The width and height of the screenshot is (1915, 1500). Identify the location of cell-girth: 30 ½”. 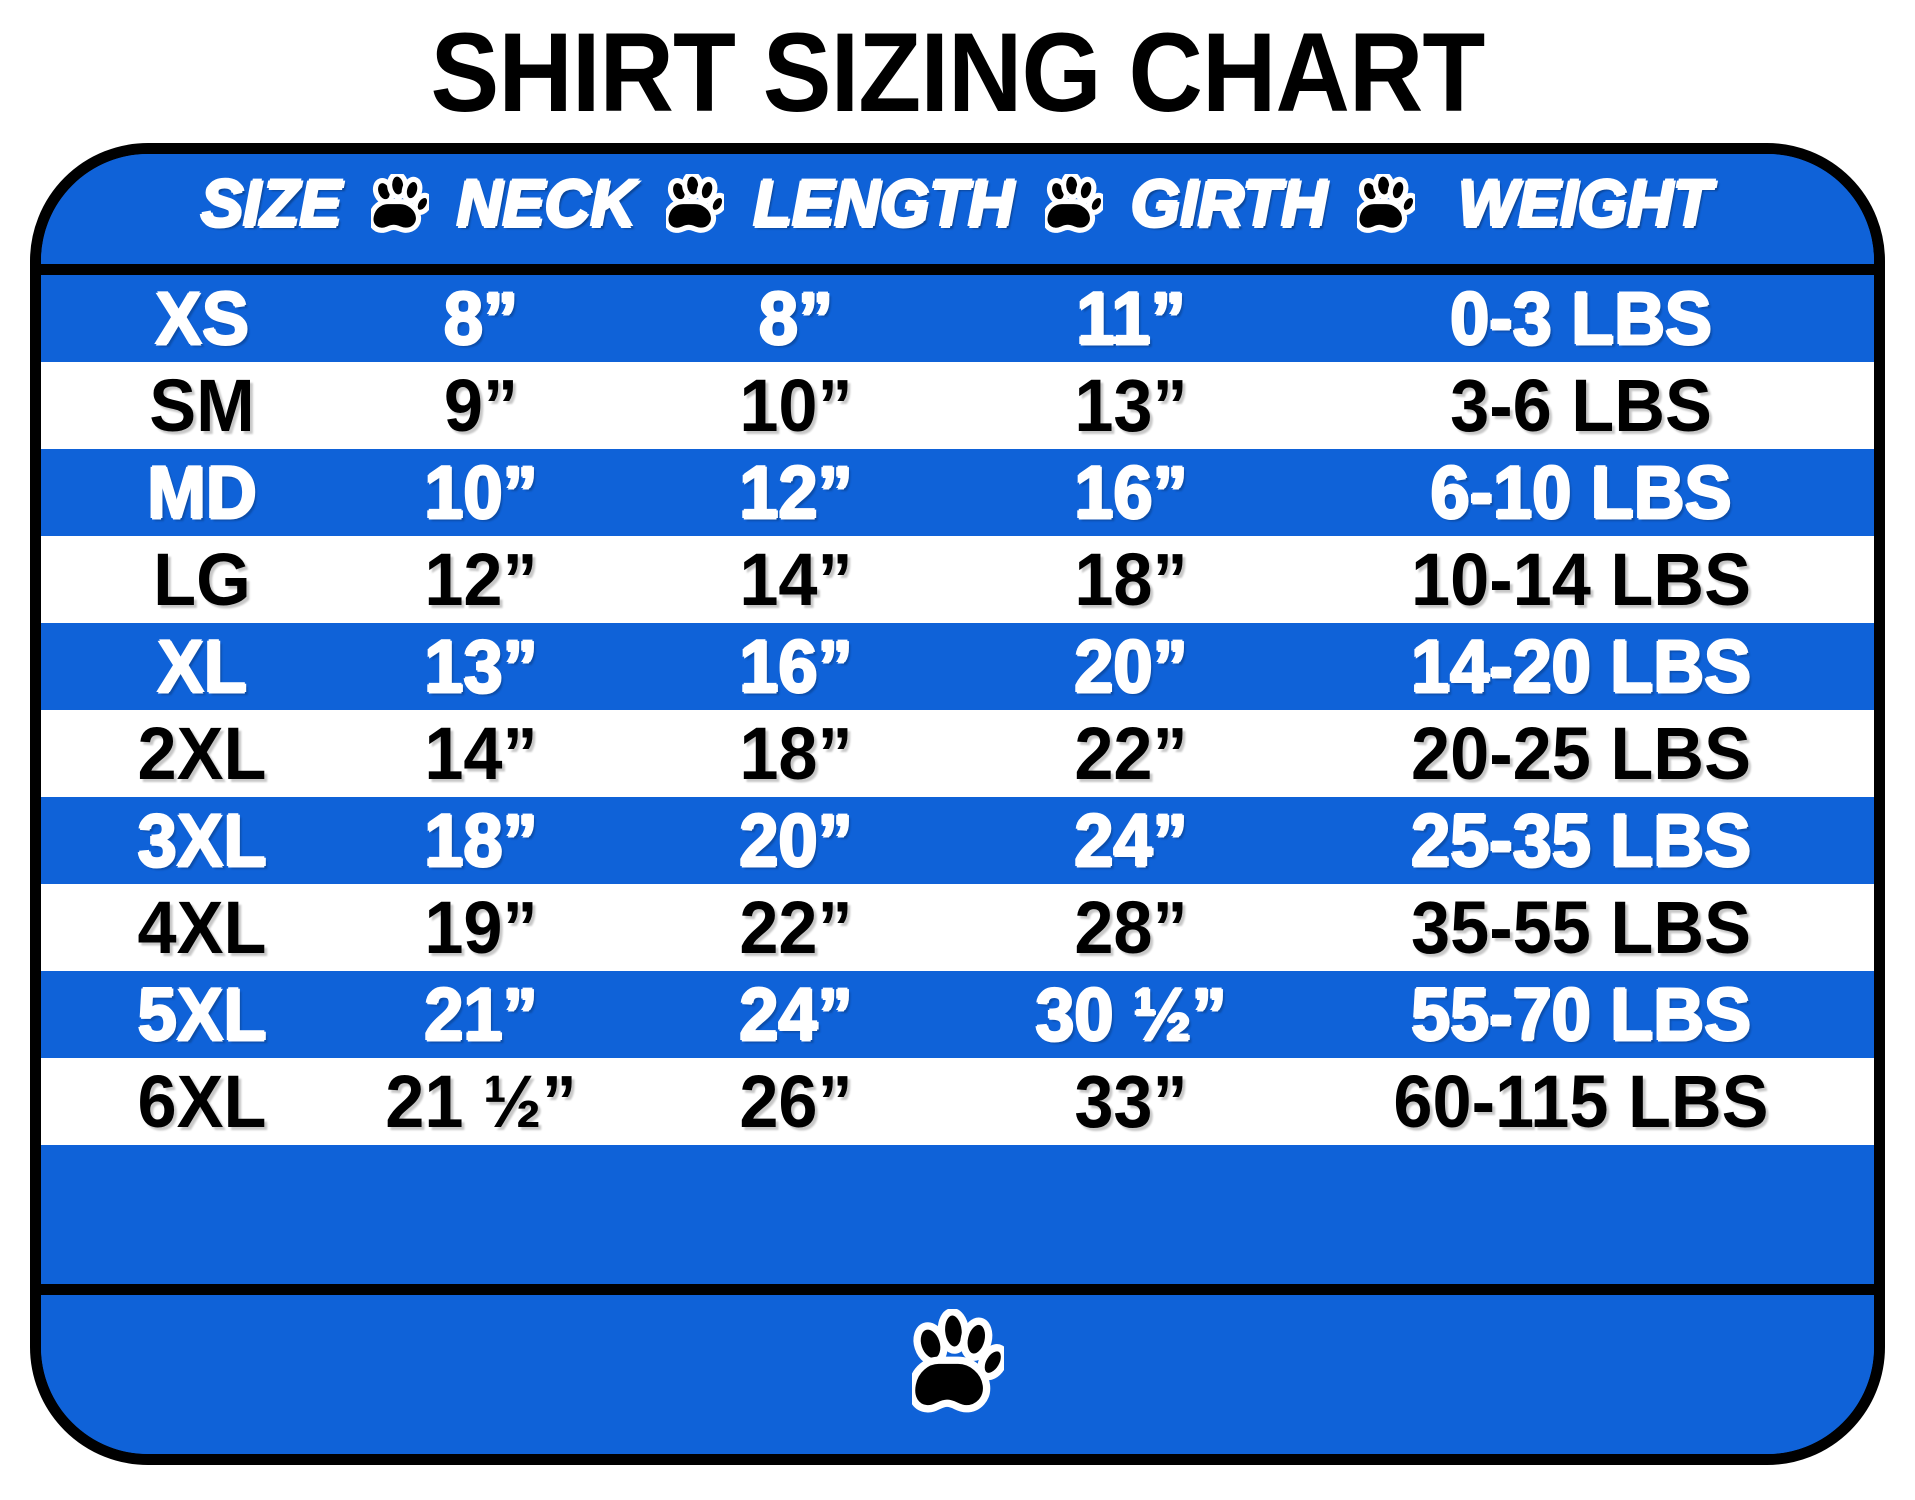
(1131, 1014).